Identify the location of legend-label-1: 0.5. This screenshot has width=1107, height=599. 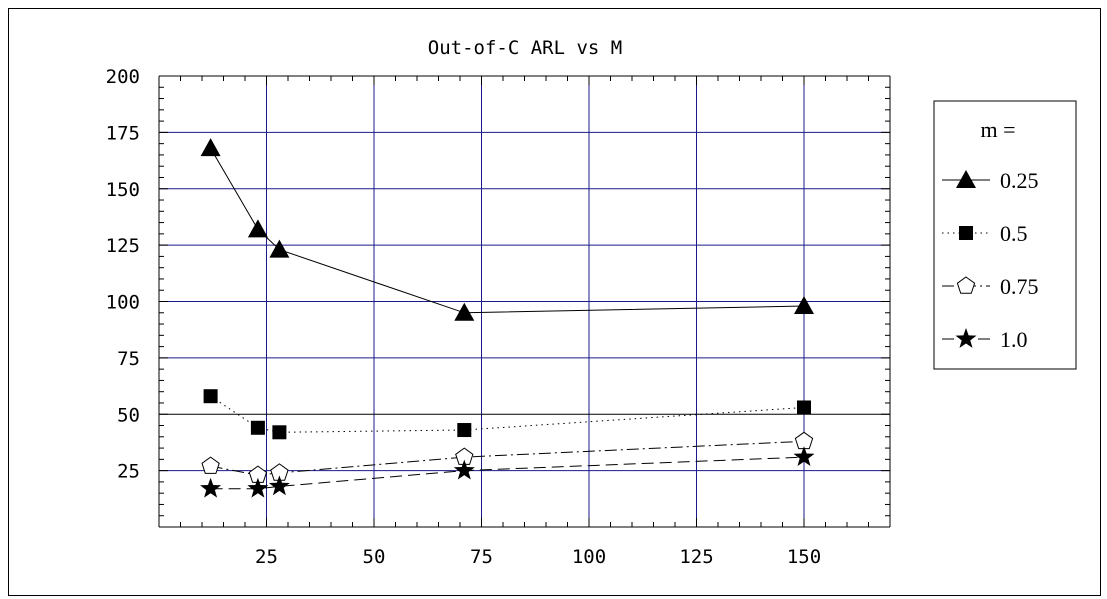
(1014, 233).